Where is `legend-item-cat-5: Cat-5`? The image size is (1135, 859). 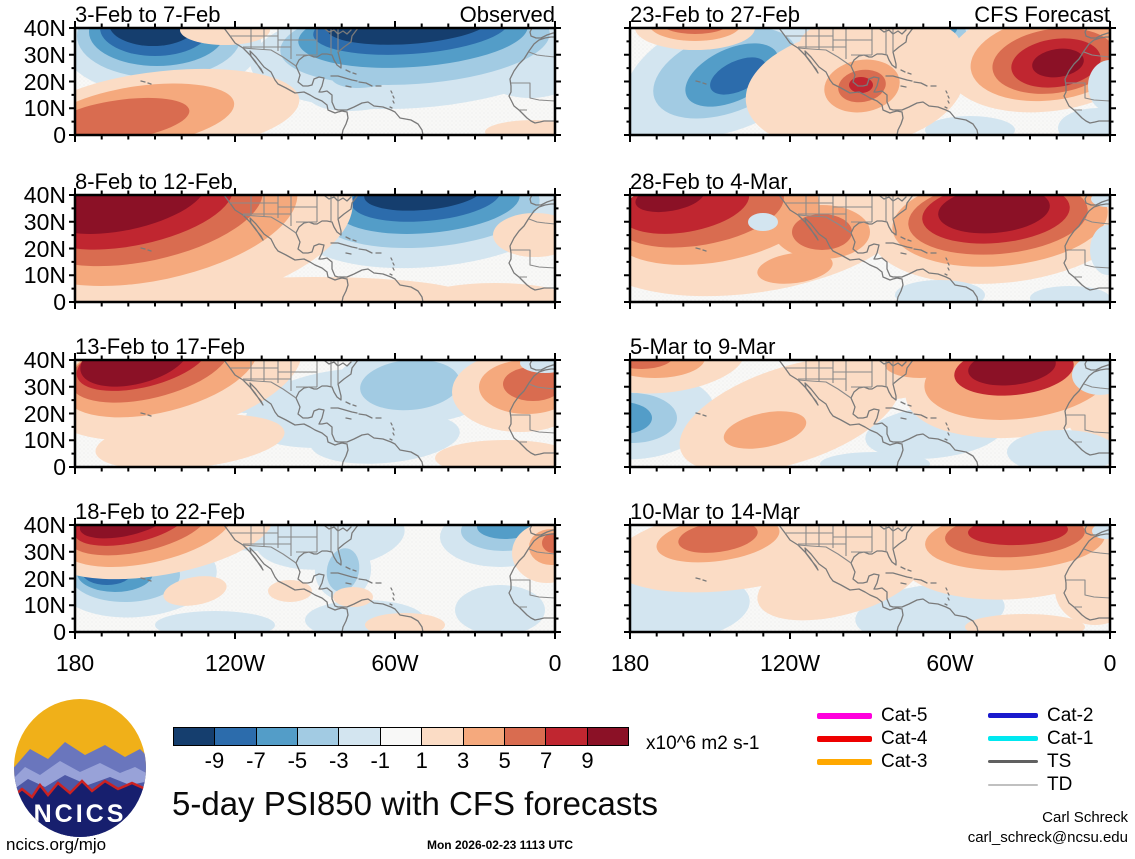
legend-item-cat-5: Cat-5 is located at coordinates (872, 715).